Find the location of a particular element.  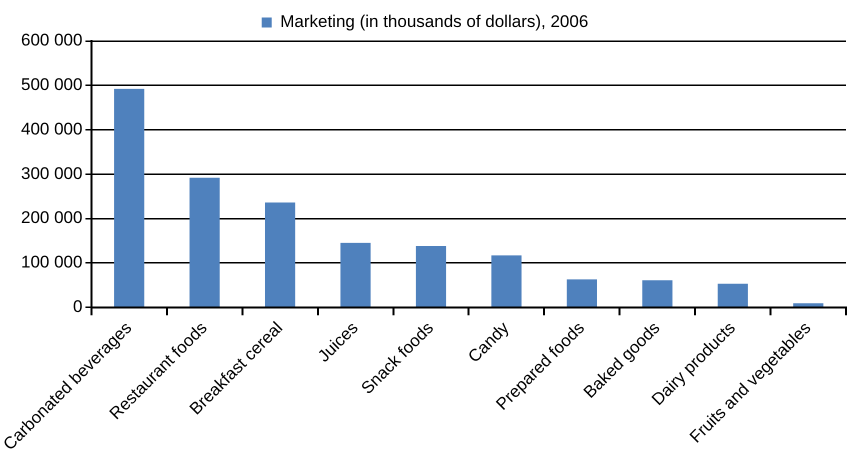

legend-label: Marketing (in thousands of dollars), 2006 is located at coordinates (434, 22).